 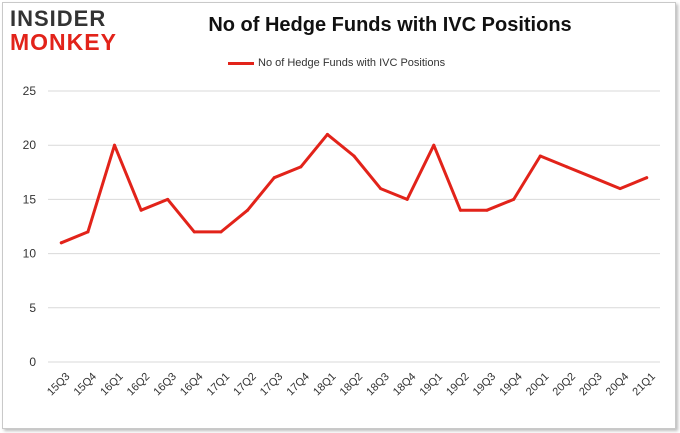 I want to click on legend-swatch, so click(x=241, y=63).